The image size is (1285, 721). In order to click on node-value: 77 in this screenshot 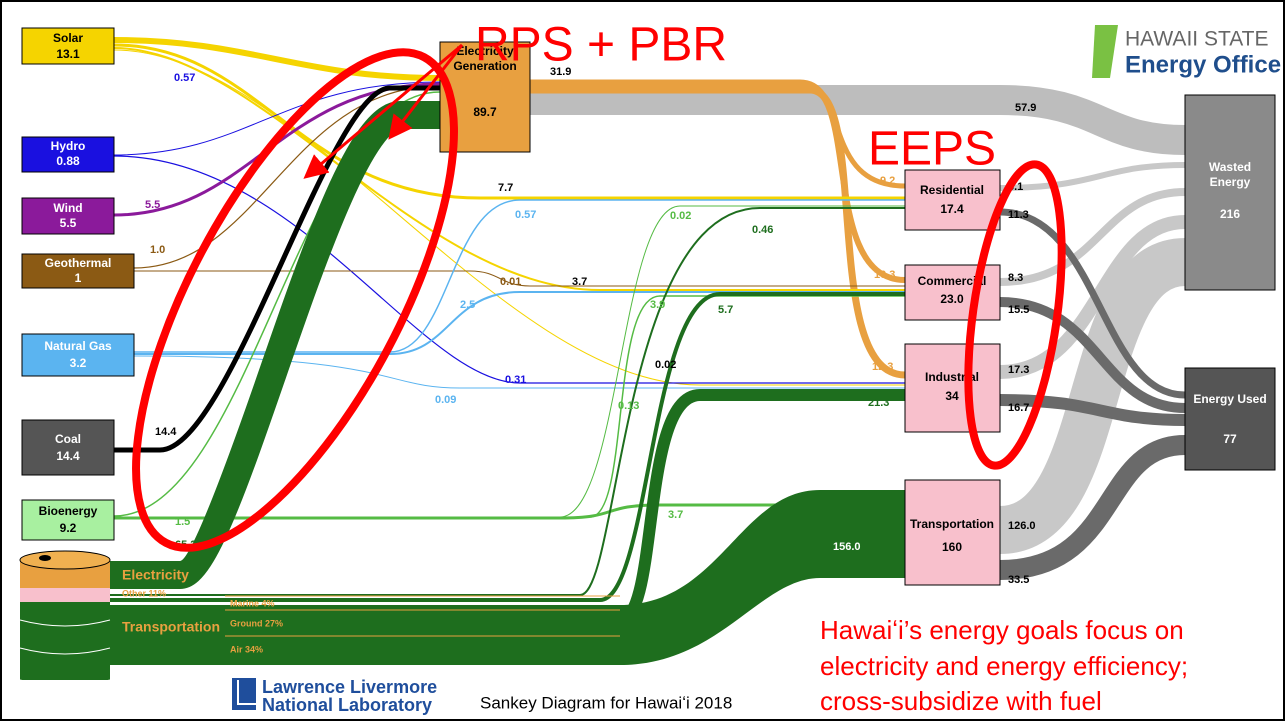, I will do `click(1230, 439)`.